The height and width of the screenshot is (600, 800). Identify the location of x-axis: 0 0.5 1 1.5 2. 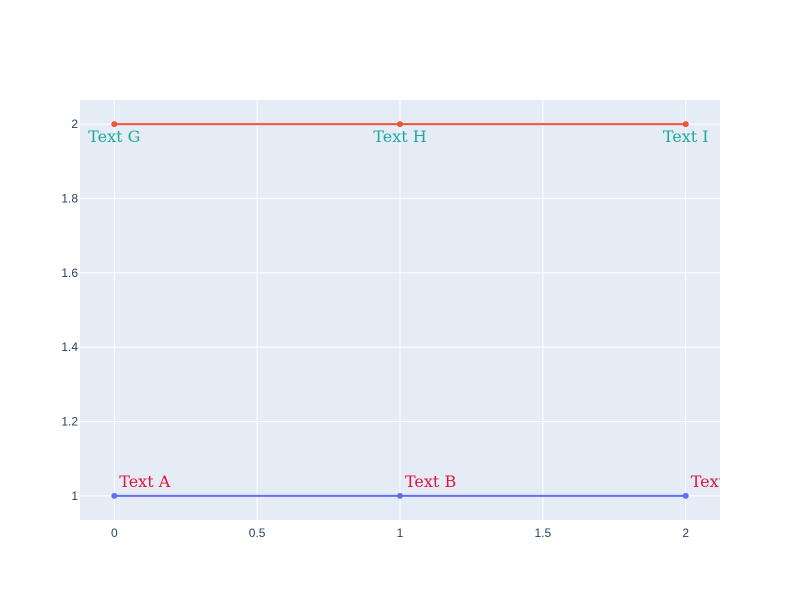
(400, 533).